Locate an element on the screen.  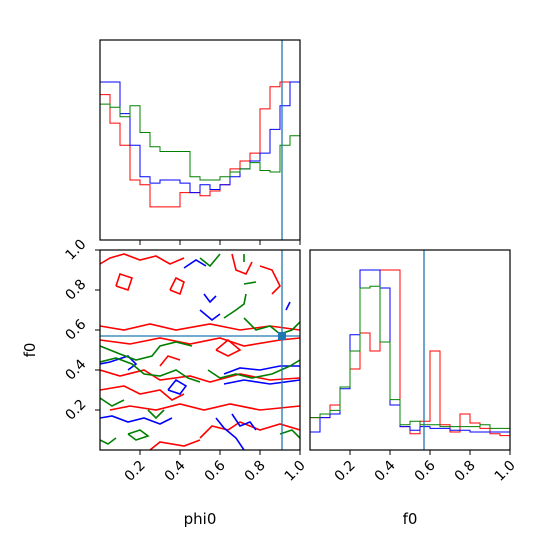
phi0-hist-area is located at coordinates (200, 140).